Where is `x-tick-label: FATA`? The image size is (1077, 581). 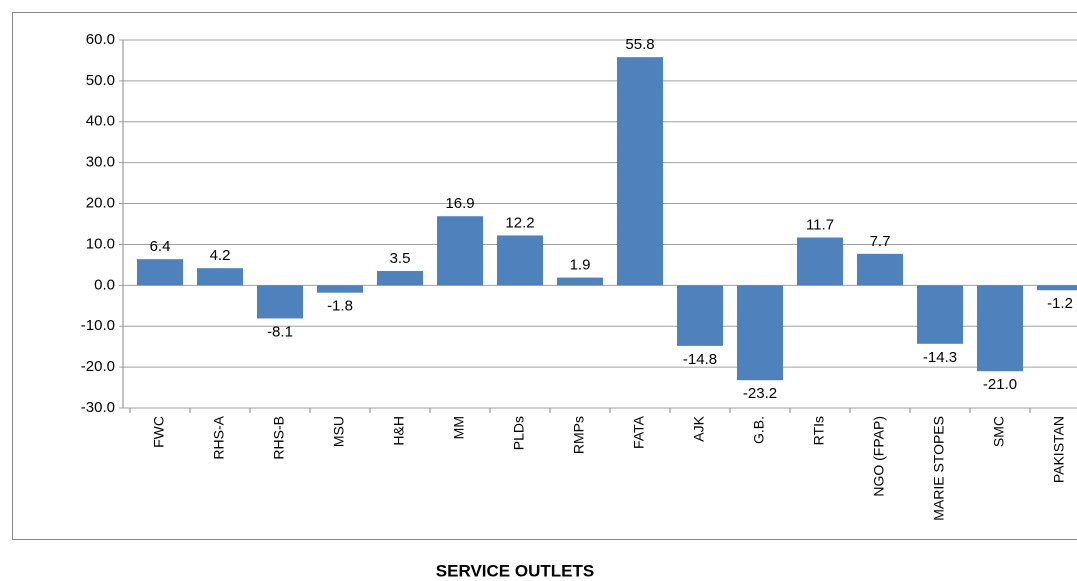
x-tick-label: FATA is located at coordinates (639, 432).